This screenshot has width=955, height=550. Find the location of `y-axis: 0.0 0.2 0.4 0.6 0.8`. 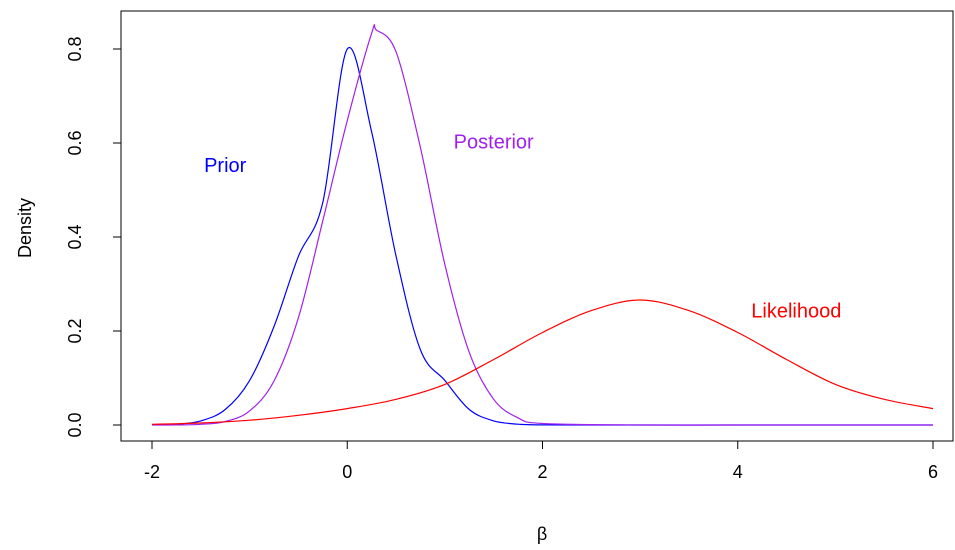

y-axis: 0.0 0.2 0.4 0.6 0.8 is located at coordinates (93, 237).